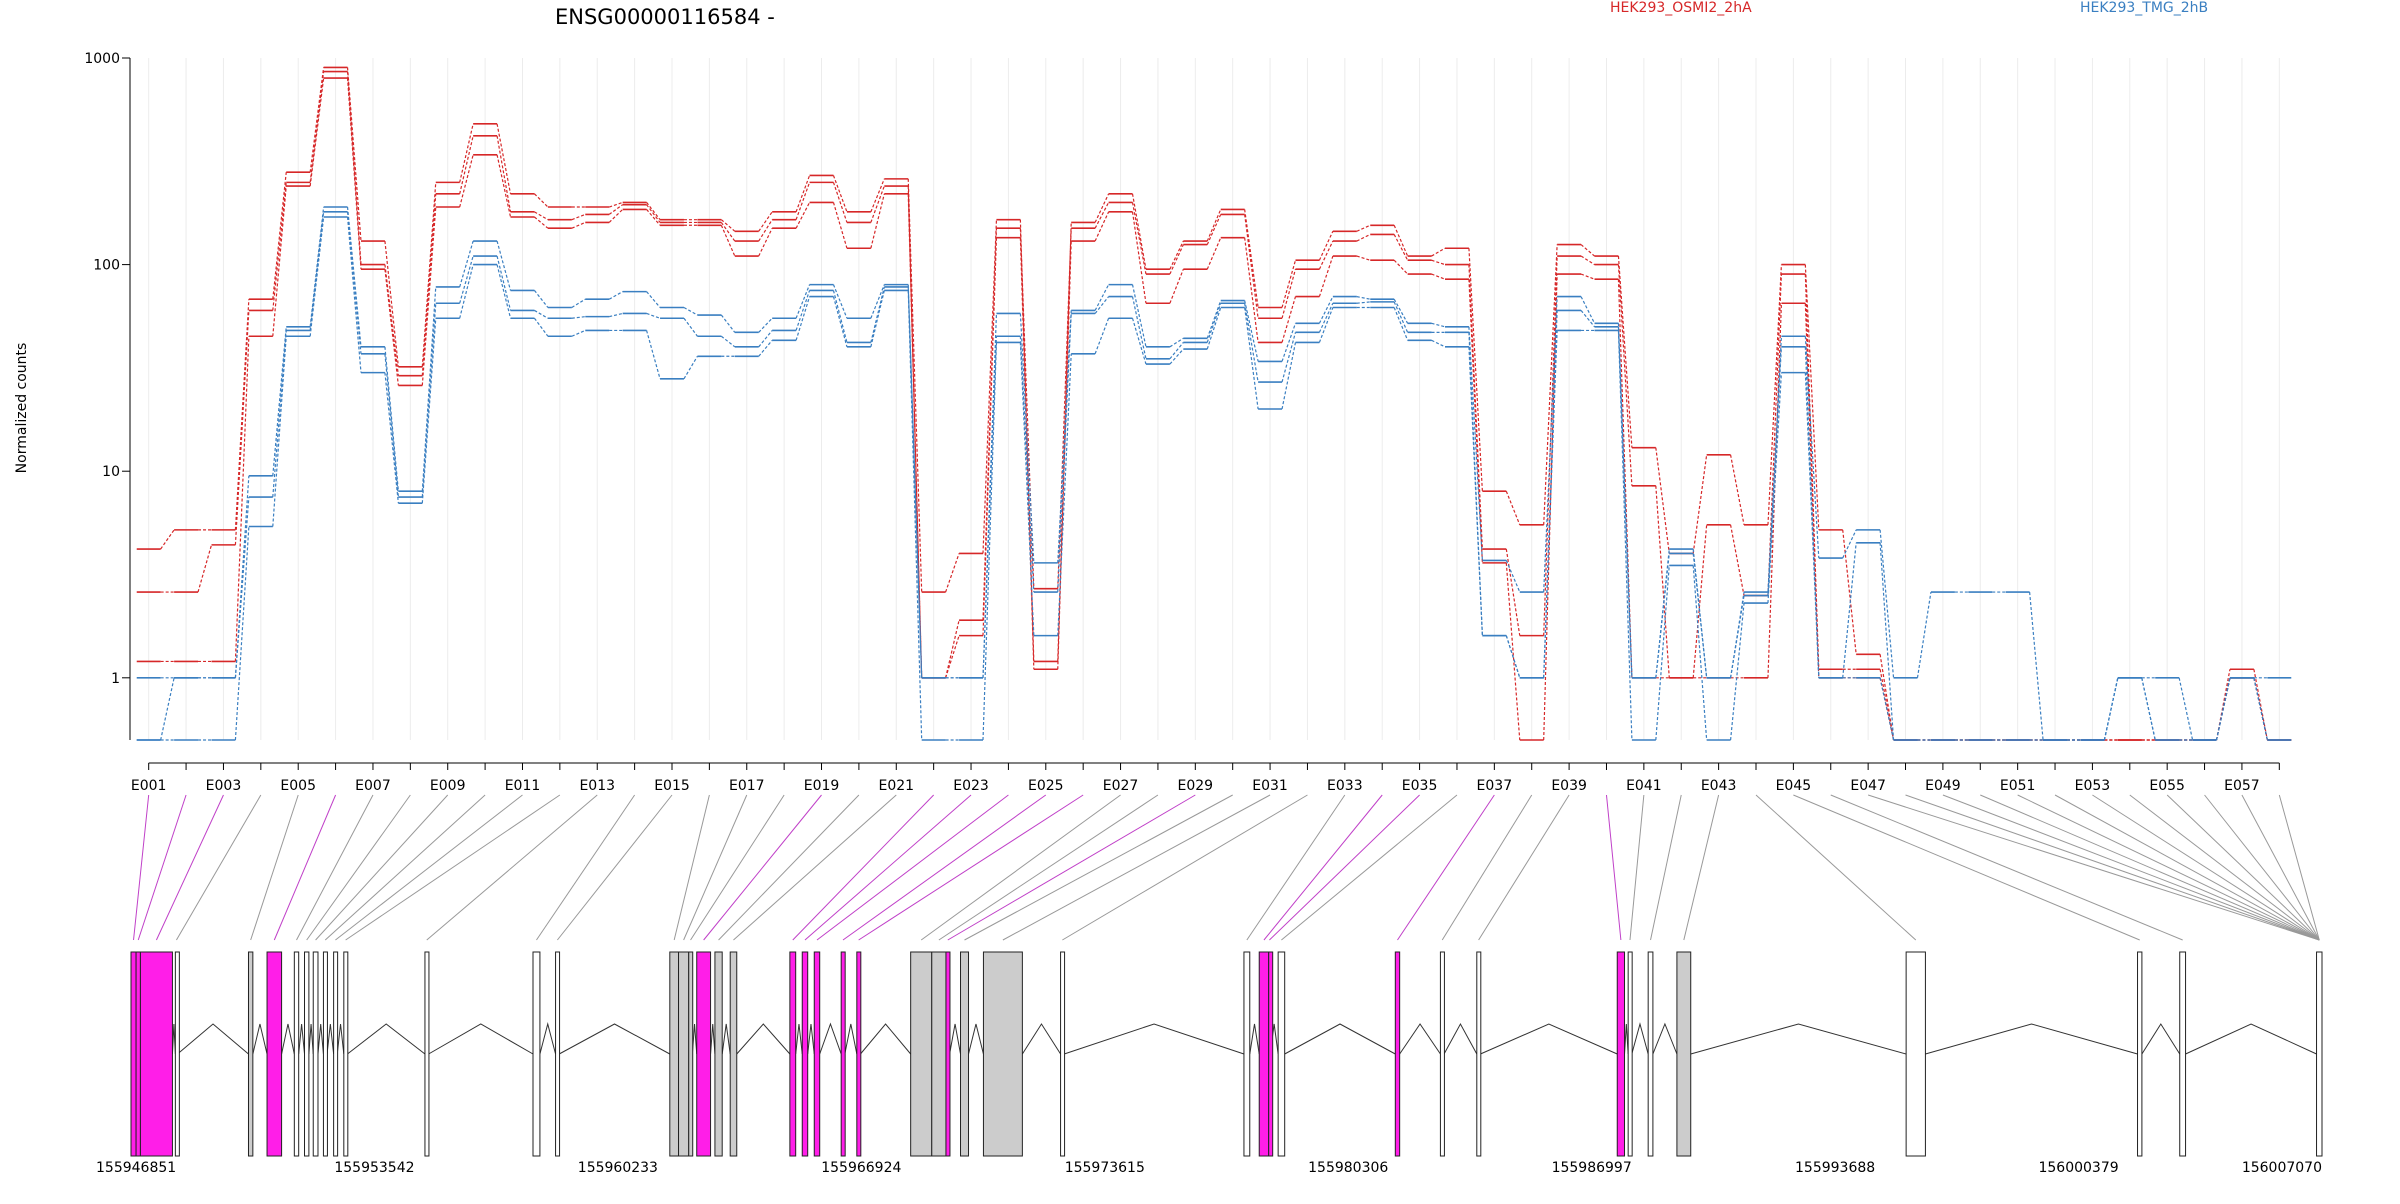 The width and height of the screenshot is (2400, 1204). Describe the element at coordinates (1719, 786) in the screenshot. I see `x-tick-label: E043` at that location.